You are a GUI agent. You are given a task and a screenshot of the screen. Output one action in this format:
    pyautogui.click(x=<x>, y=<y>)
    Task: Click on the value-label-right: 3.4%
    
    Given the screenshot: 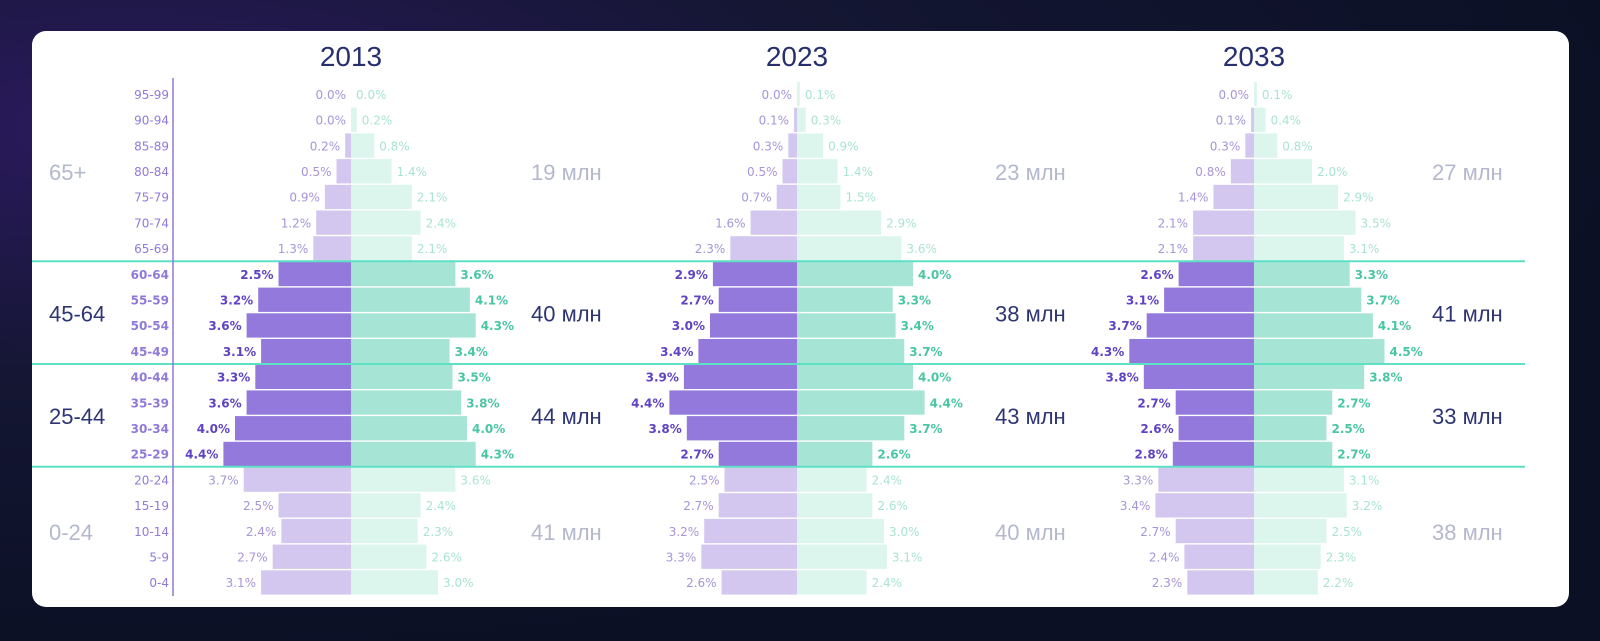 What is the action you would take?
    pyautogui.click(x=917, y=326)
    